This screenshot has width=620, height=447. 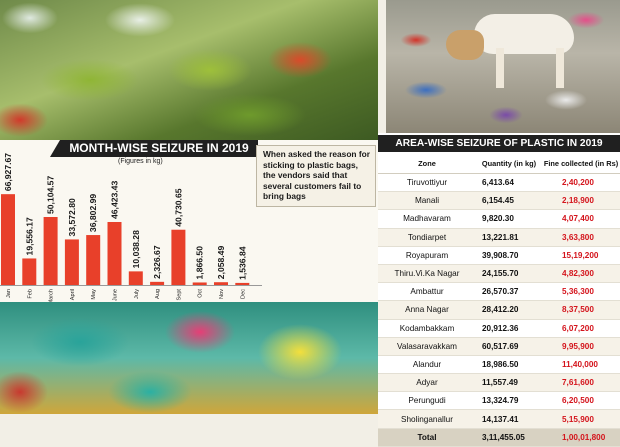 I want to click on bar-value-label: 2,326.67, so click(x=157, y=262).